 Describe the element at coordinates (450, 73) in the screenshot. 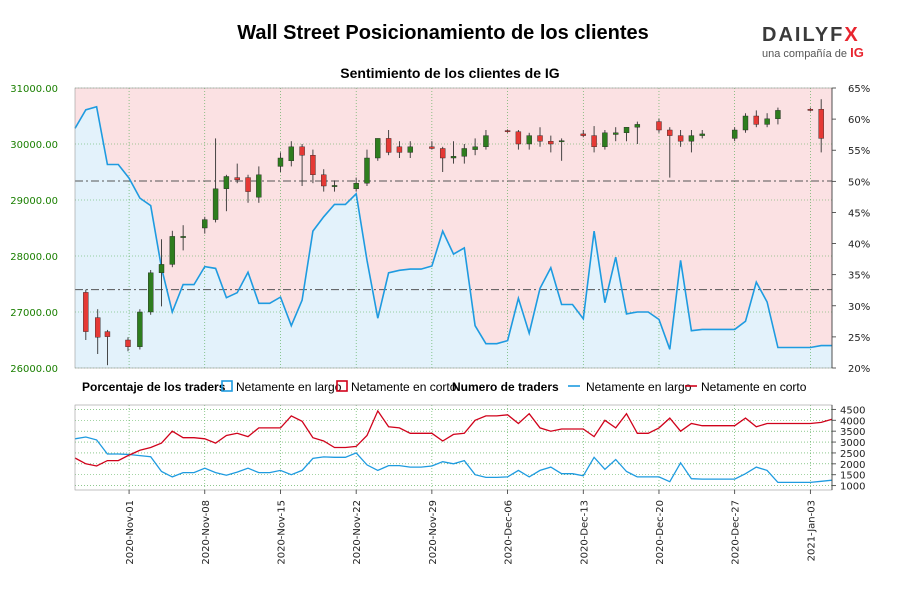

I see `chart-subtitle: Sentimiento de los clientes de IG` at that location.